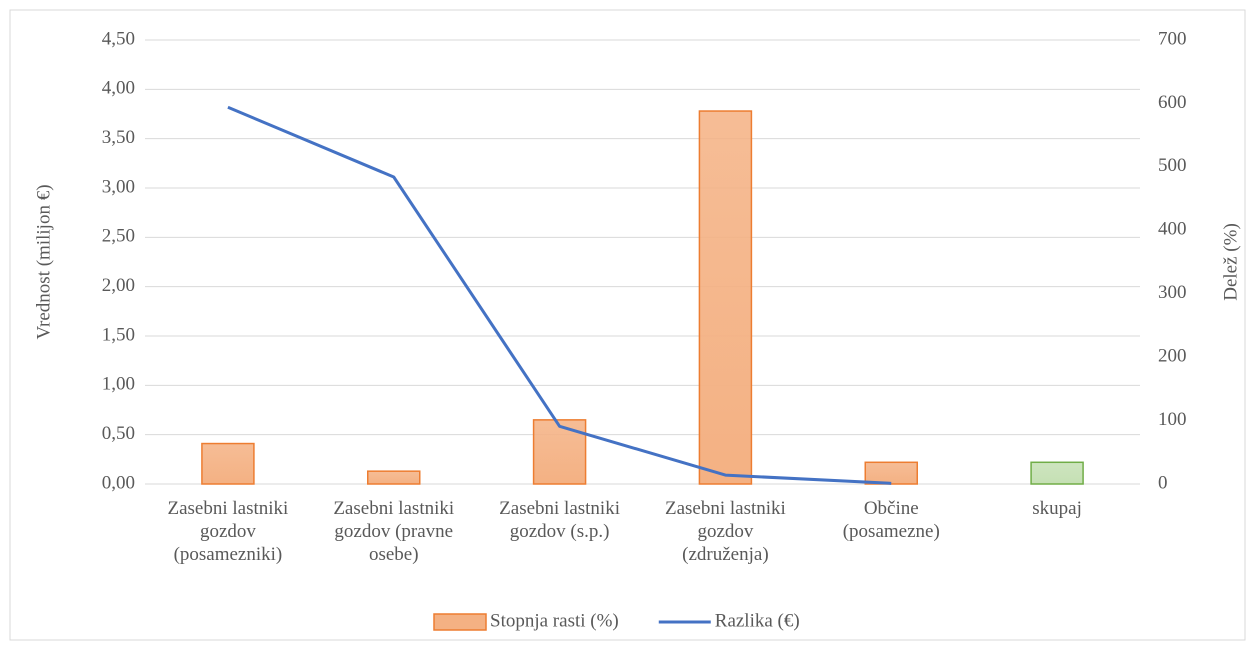 The height and width of the screenshot is (648, 1255). I want to click on y2-tick-label: 600, so click(1172, 102).